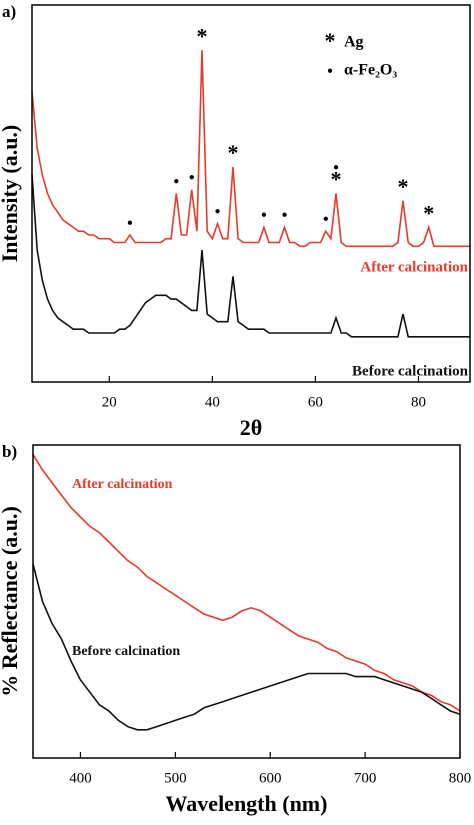 This screenshot has height=825, width=474. Describe the element at coordinates (175, 778) in the screenshot. I see `x-tick-label: 500` at that location.